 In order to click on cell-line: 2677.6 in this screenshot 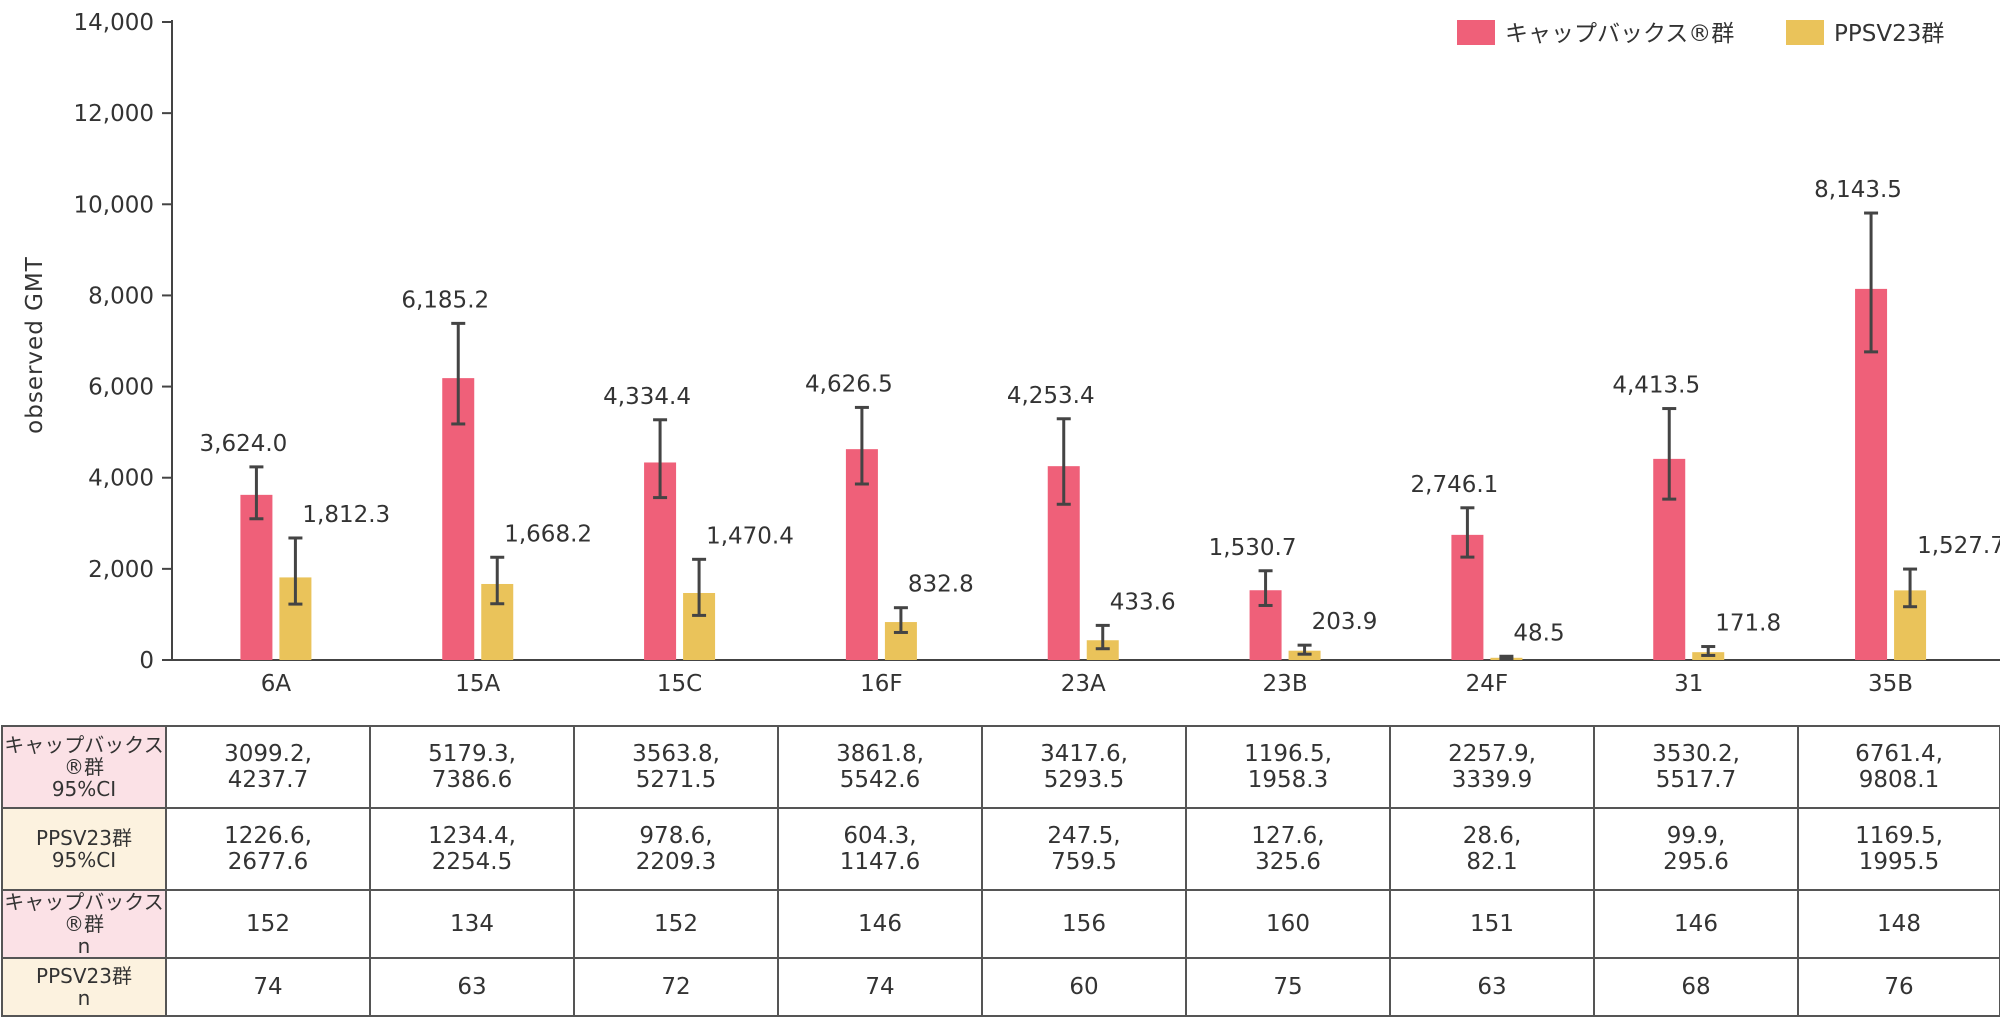, I will do `click(268, 862)`.